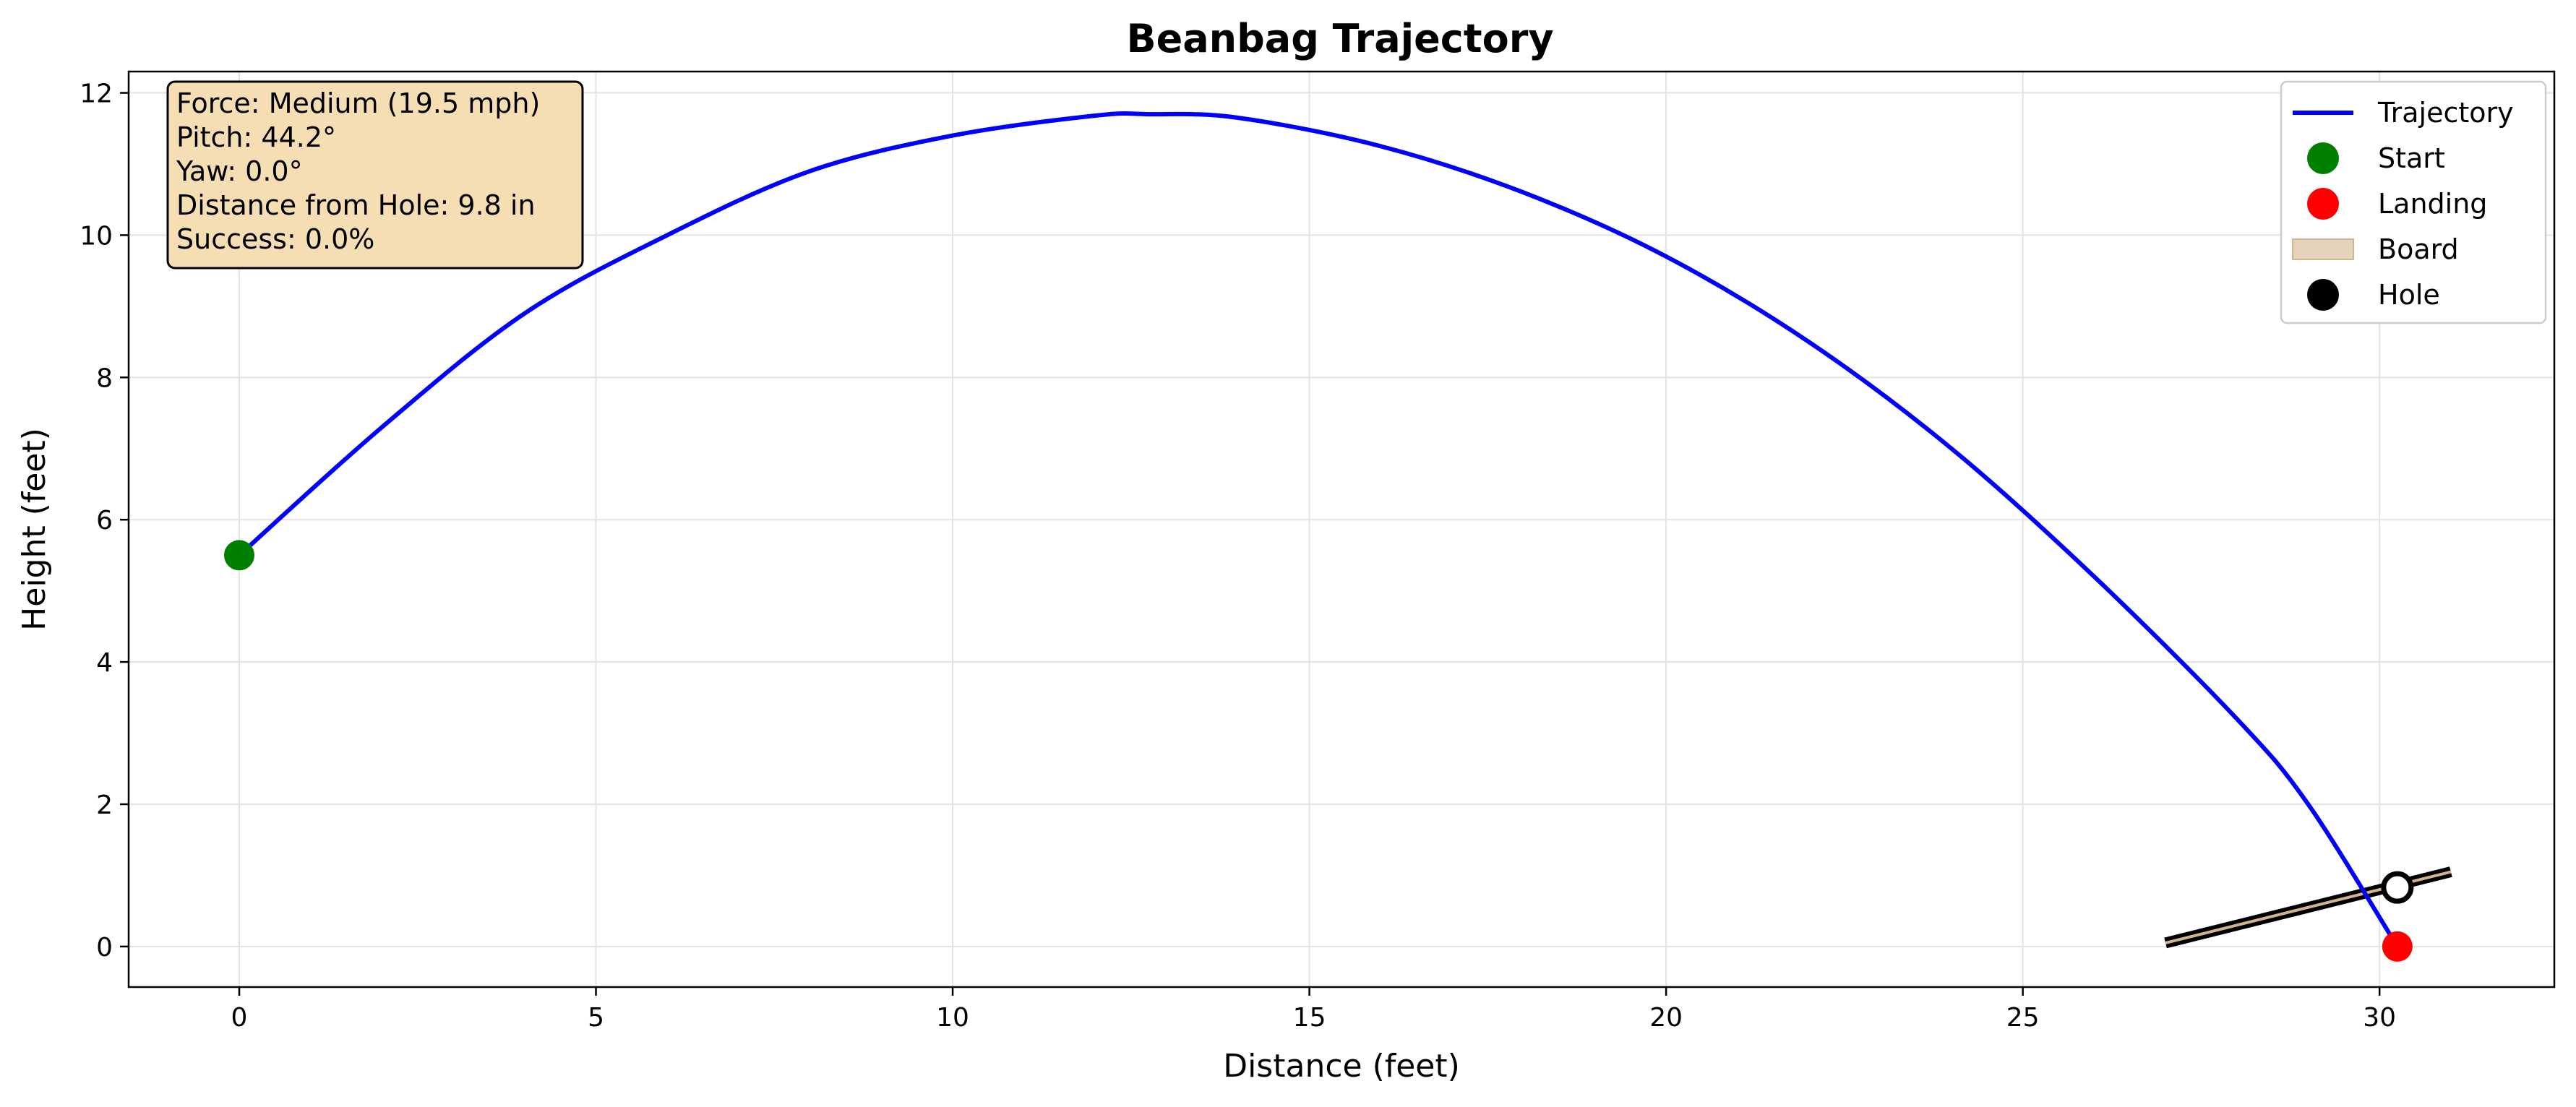 The height and width of the screenshot is (1107, 2576). Describe the element at coordinates (105, 948) in the screenshot. I see `y-tick-label: 0` at that location.